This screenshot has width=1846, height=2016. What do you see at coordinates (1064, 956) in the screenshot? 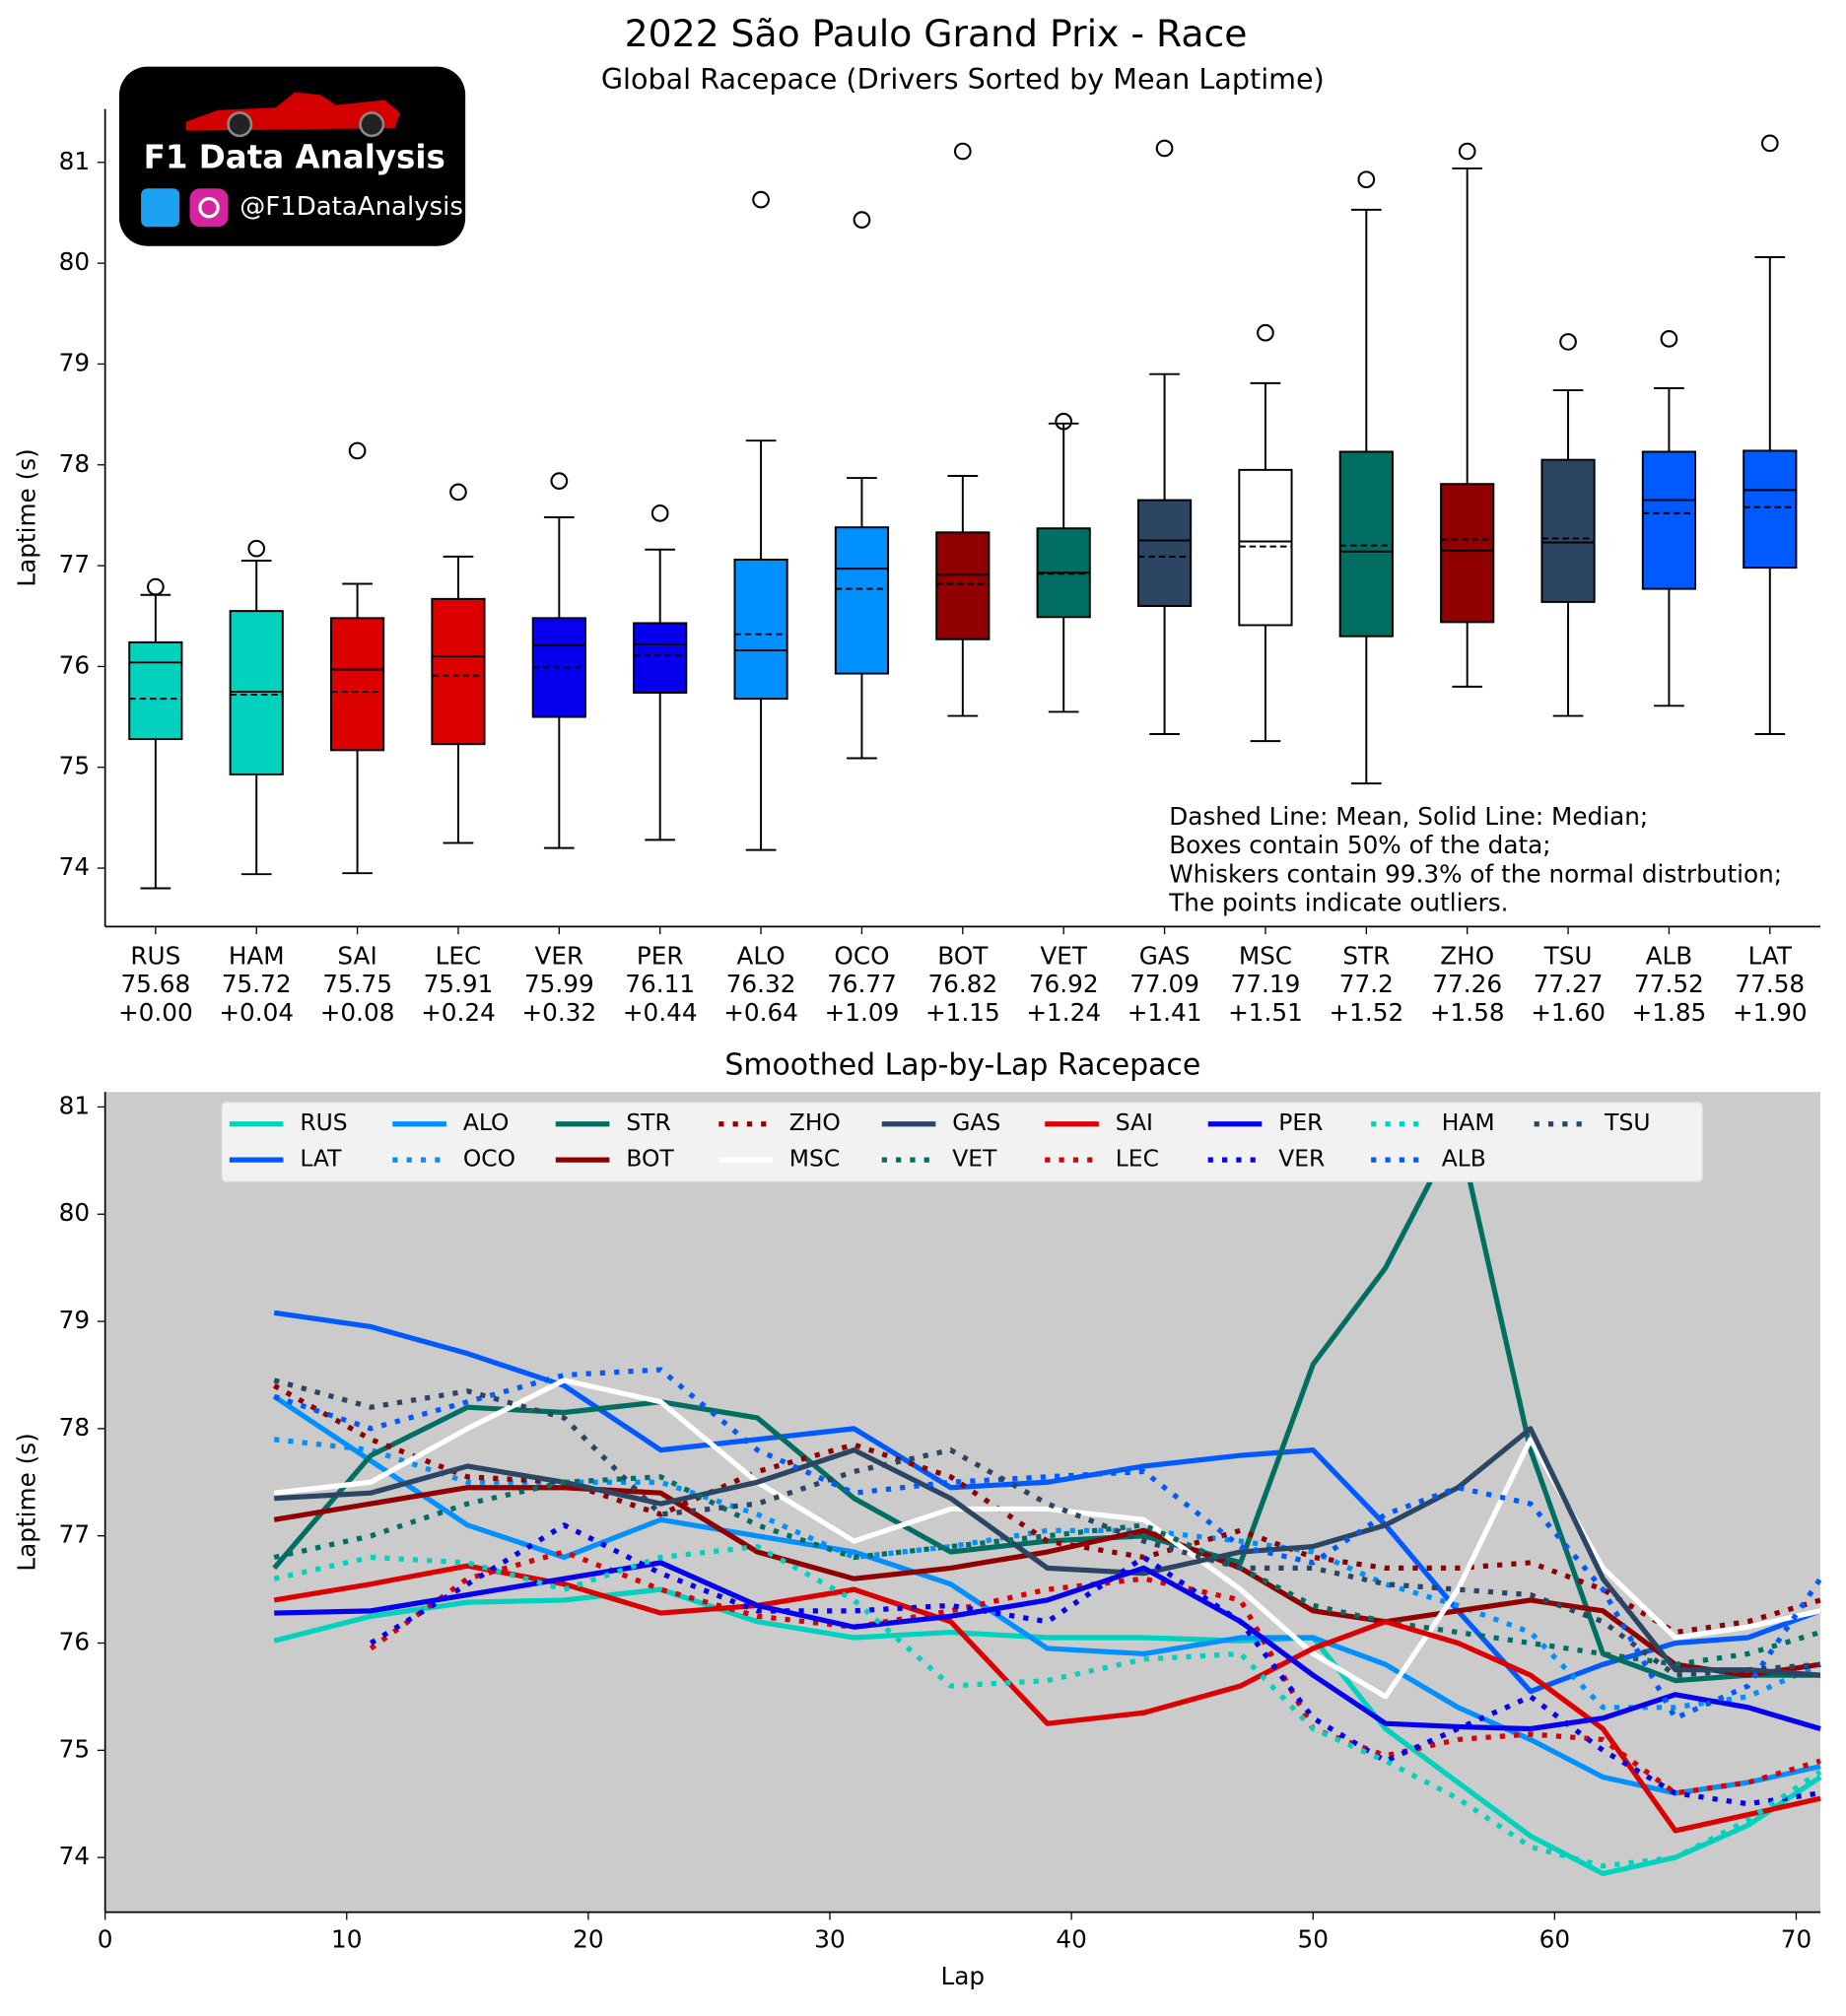
I see `x-tick-label: VET` at bounding box center [1064, 956].